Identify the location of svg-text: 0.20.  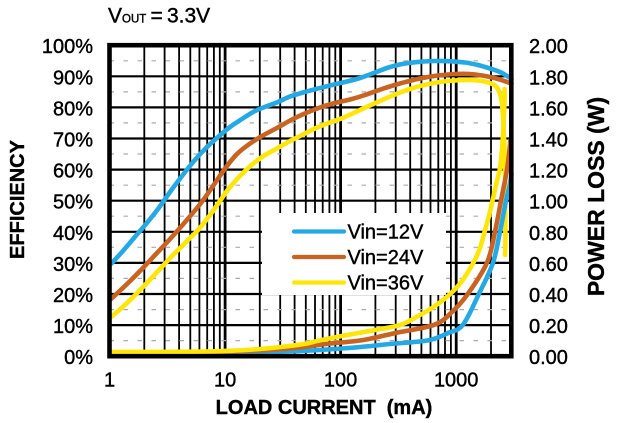
(548, 327).